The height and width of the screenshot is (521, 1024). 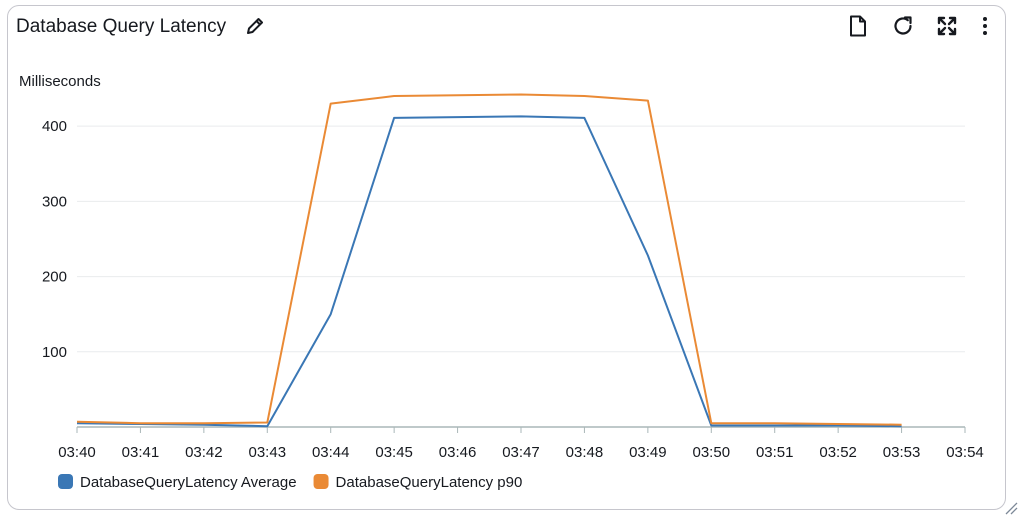 I want to click on legend-label-p90: DatabaseQueryLatency p90, so click(x=429, y=482).